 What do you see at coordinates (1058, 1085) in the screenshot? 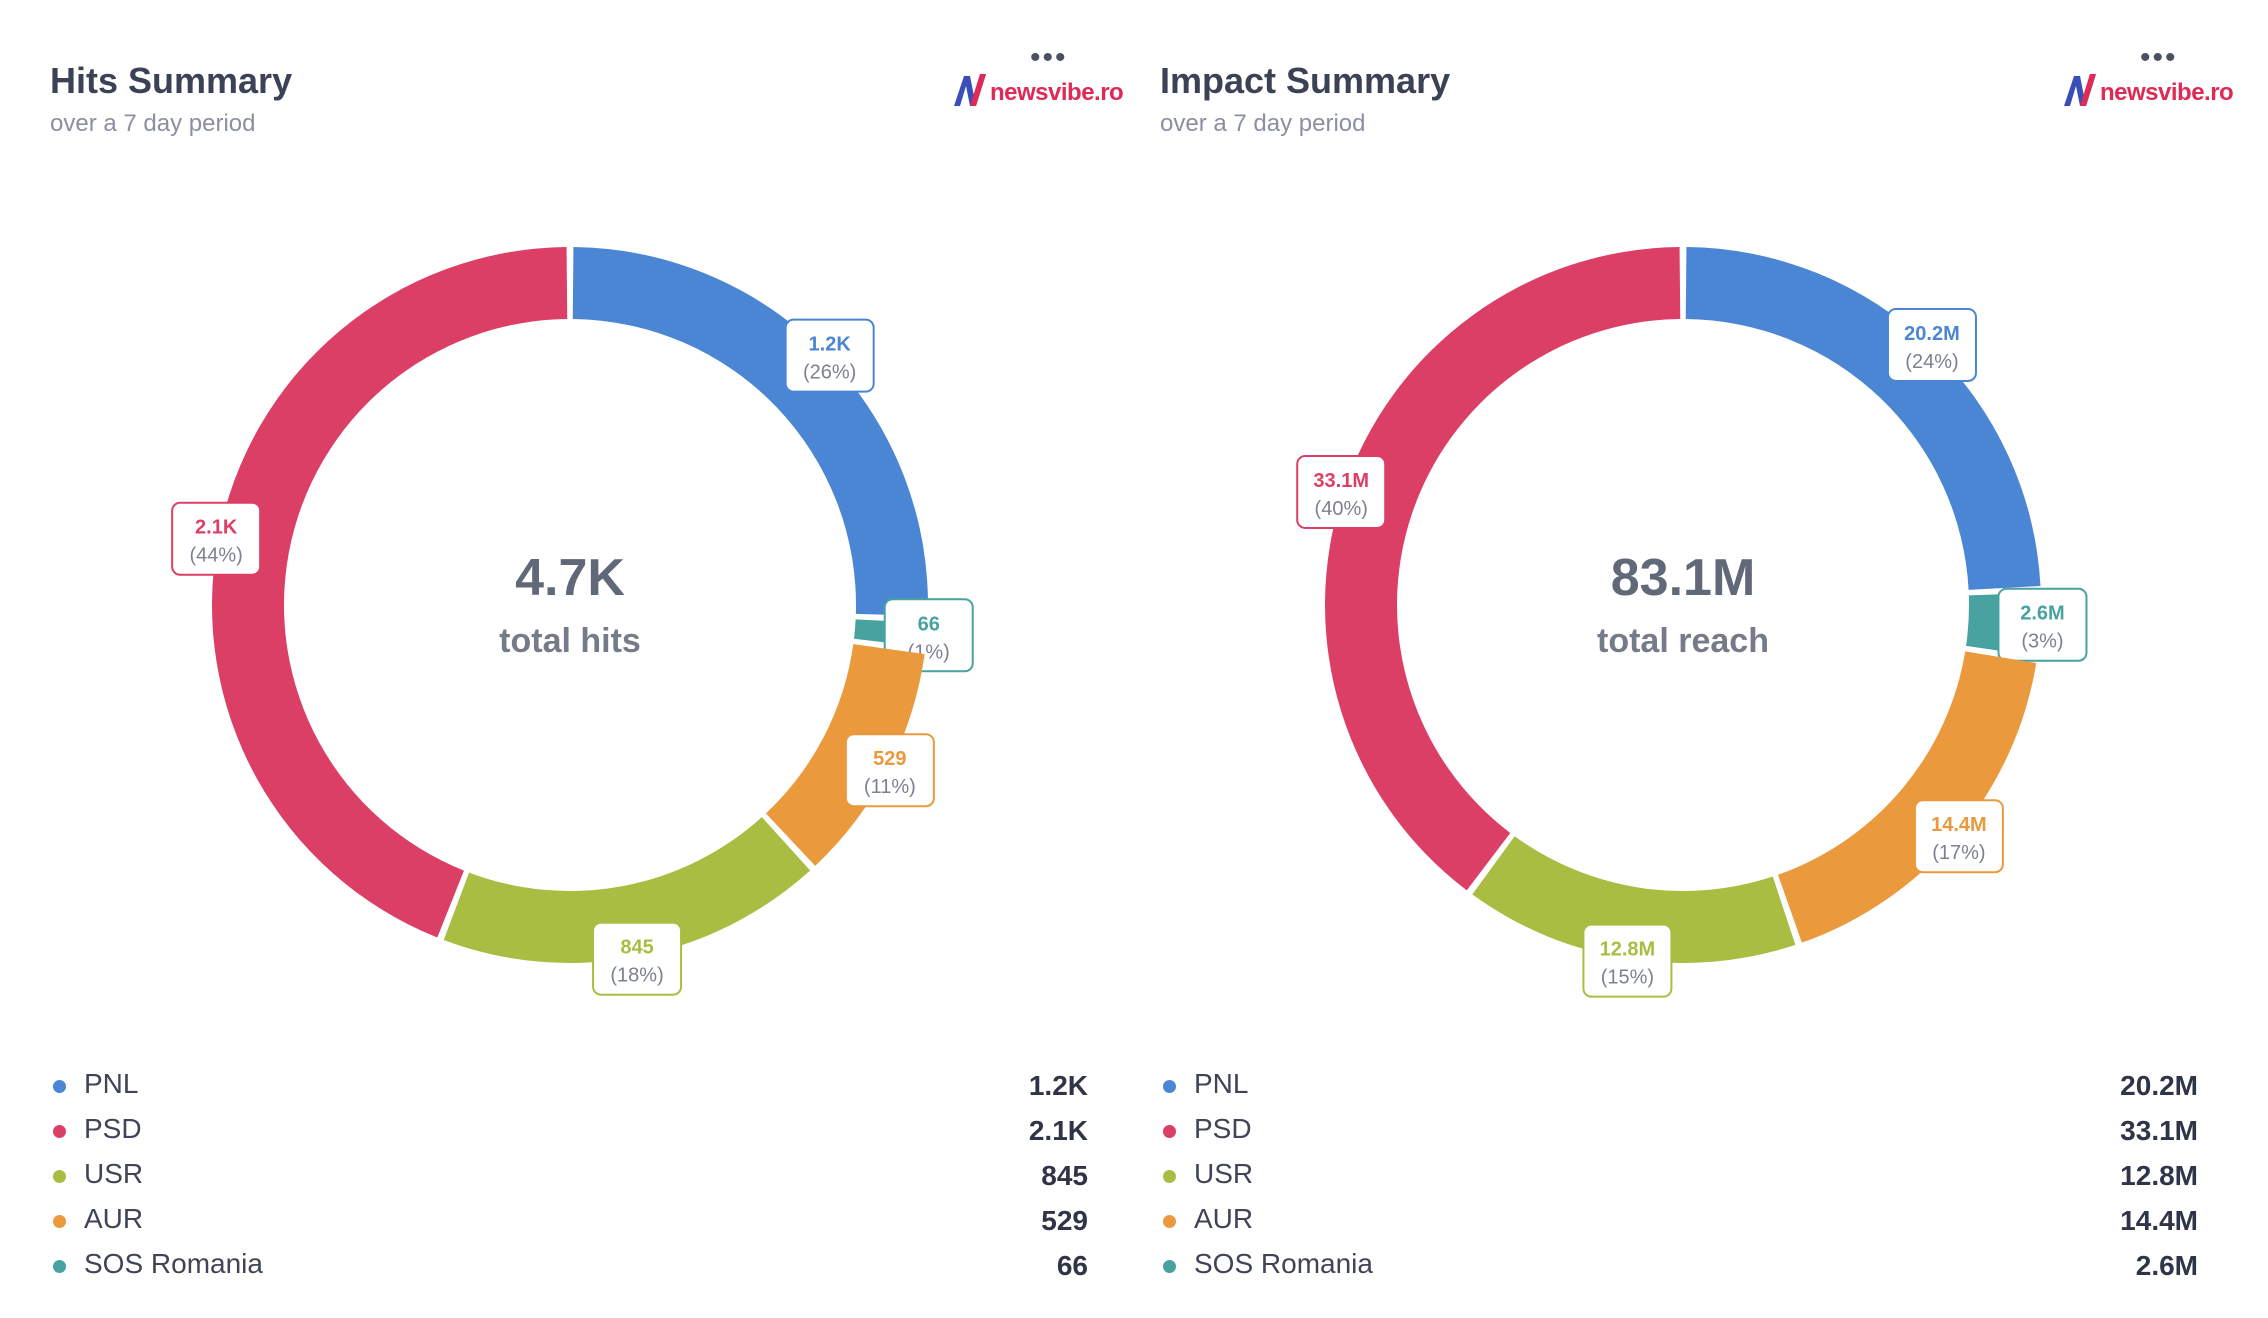
I see `legend-value: 1.2K` at bounding box center [1058, 1085].